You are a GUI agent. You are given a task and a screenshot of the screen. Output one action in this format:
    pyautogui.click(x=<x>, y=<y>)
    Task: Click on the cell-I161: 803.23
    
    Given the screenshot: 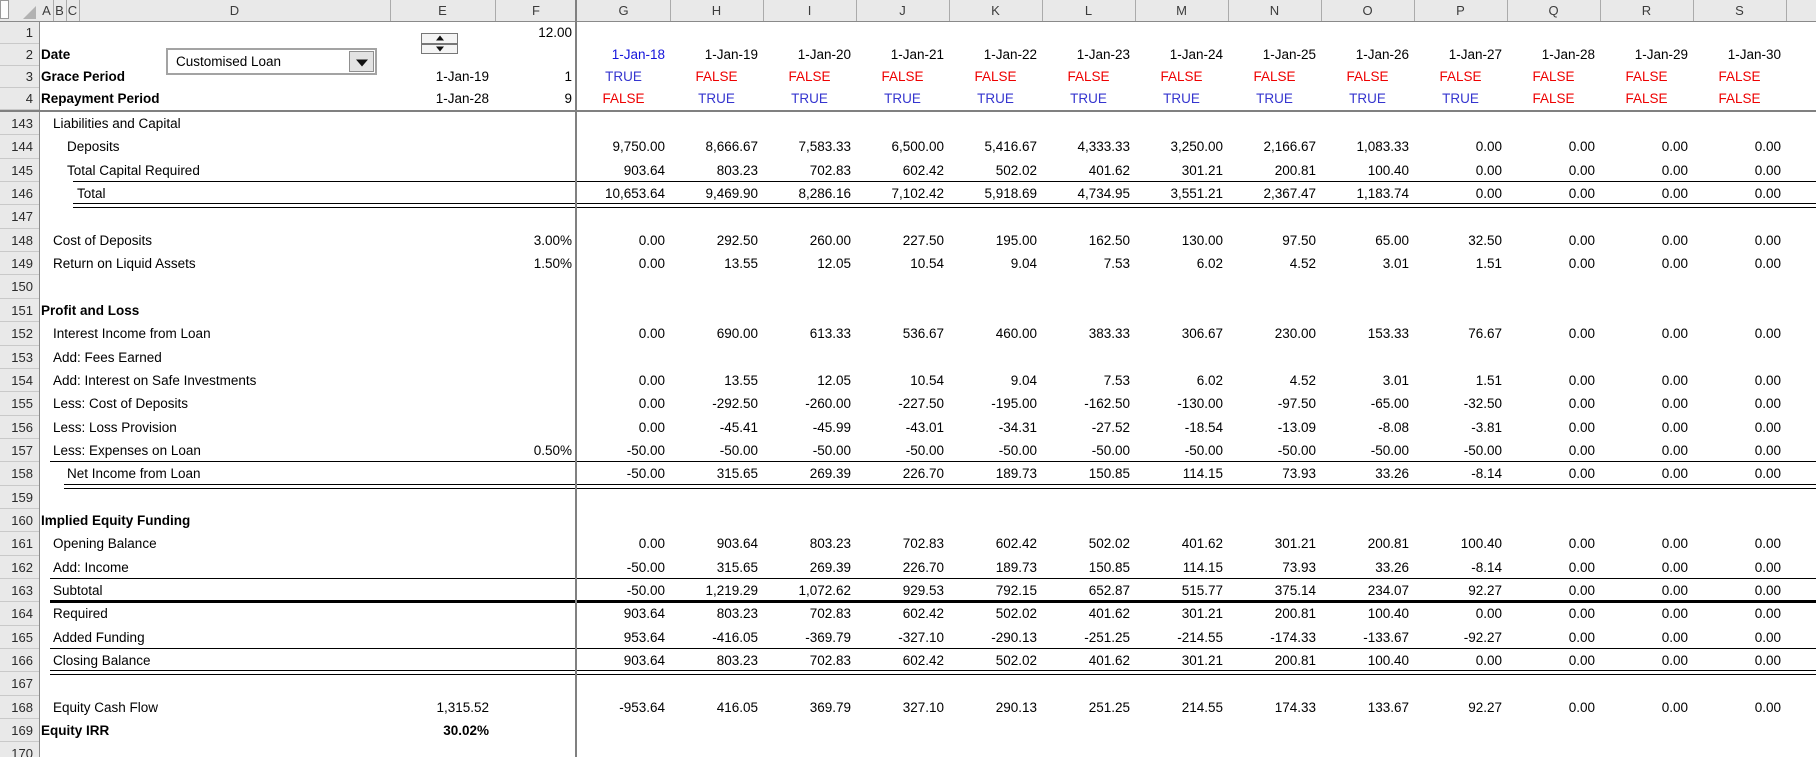 What is the action you would take?
    pyautogui.click(x=830, y=544)
    